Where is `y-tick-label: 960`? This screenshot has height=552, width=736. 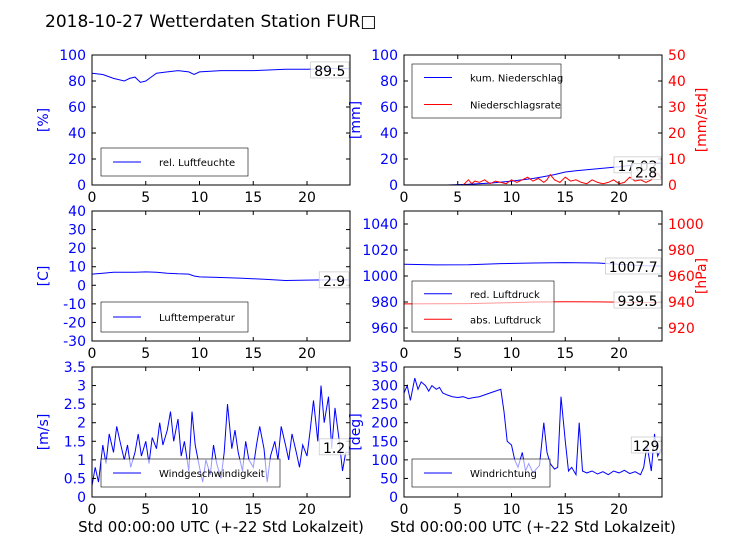 y-tick-label: 960 is located at coordinates (384, 329).